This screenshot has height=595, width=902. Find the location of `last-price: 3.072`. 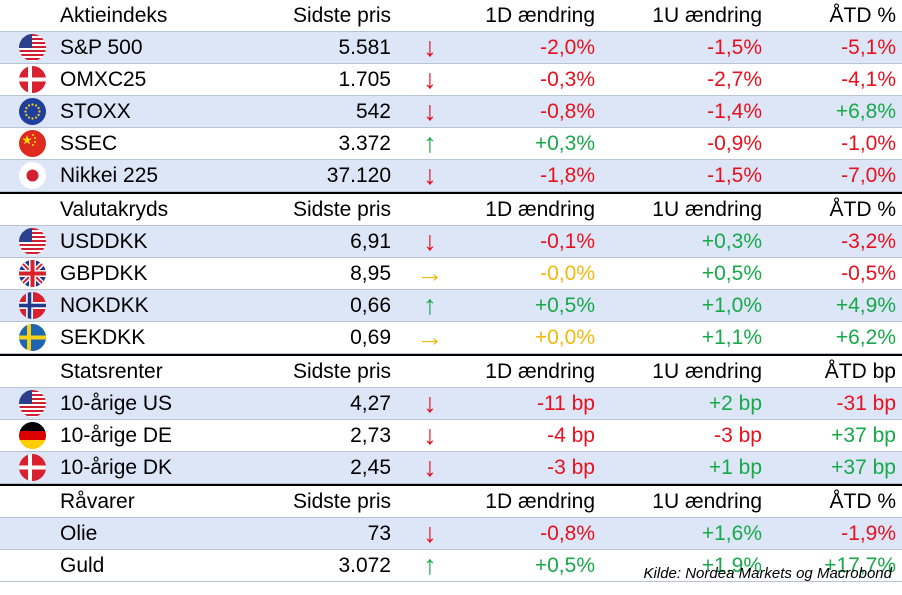

last-price: 3.072 is located at coordinates (364, 565).